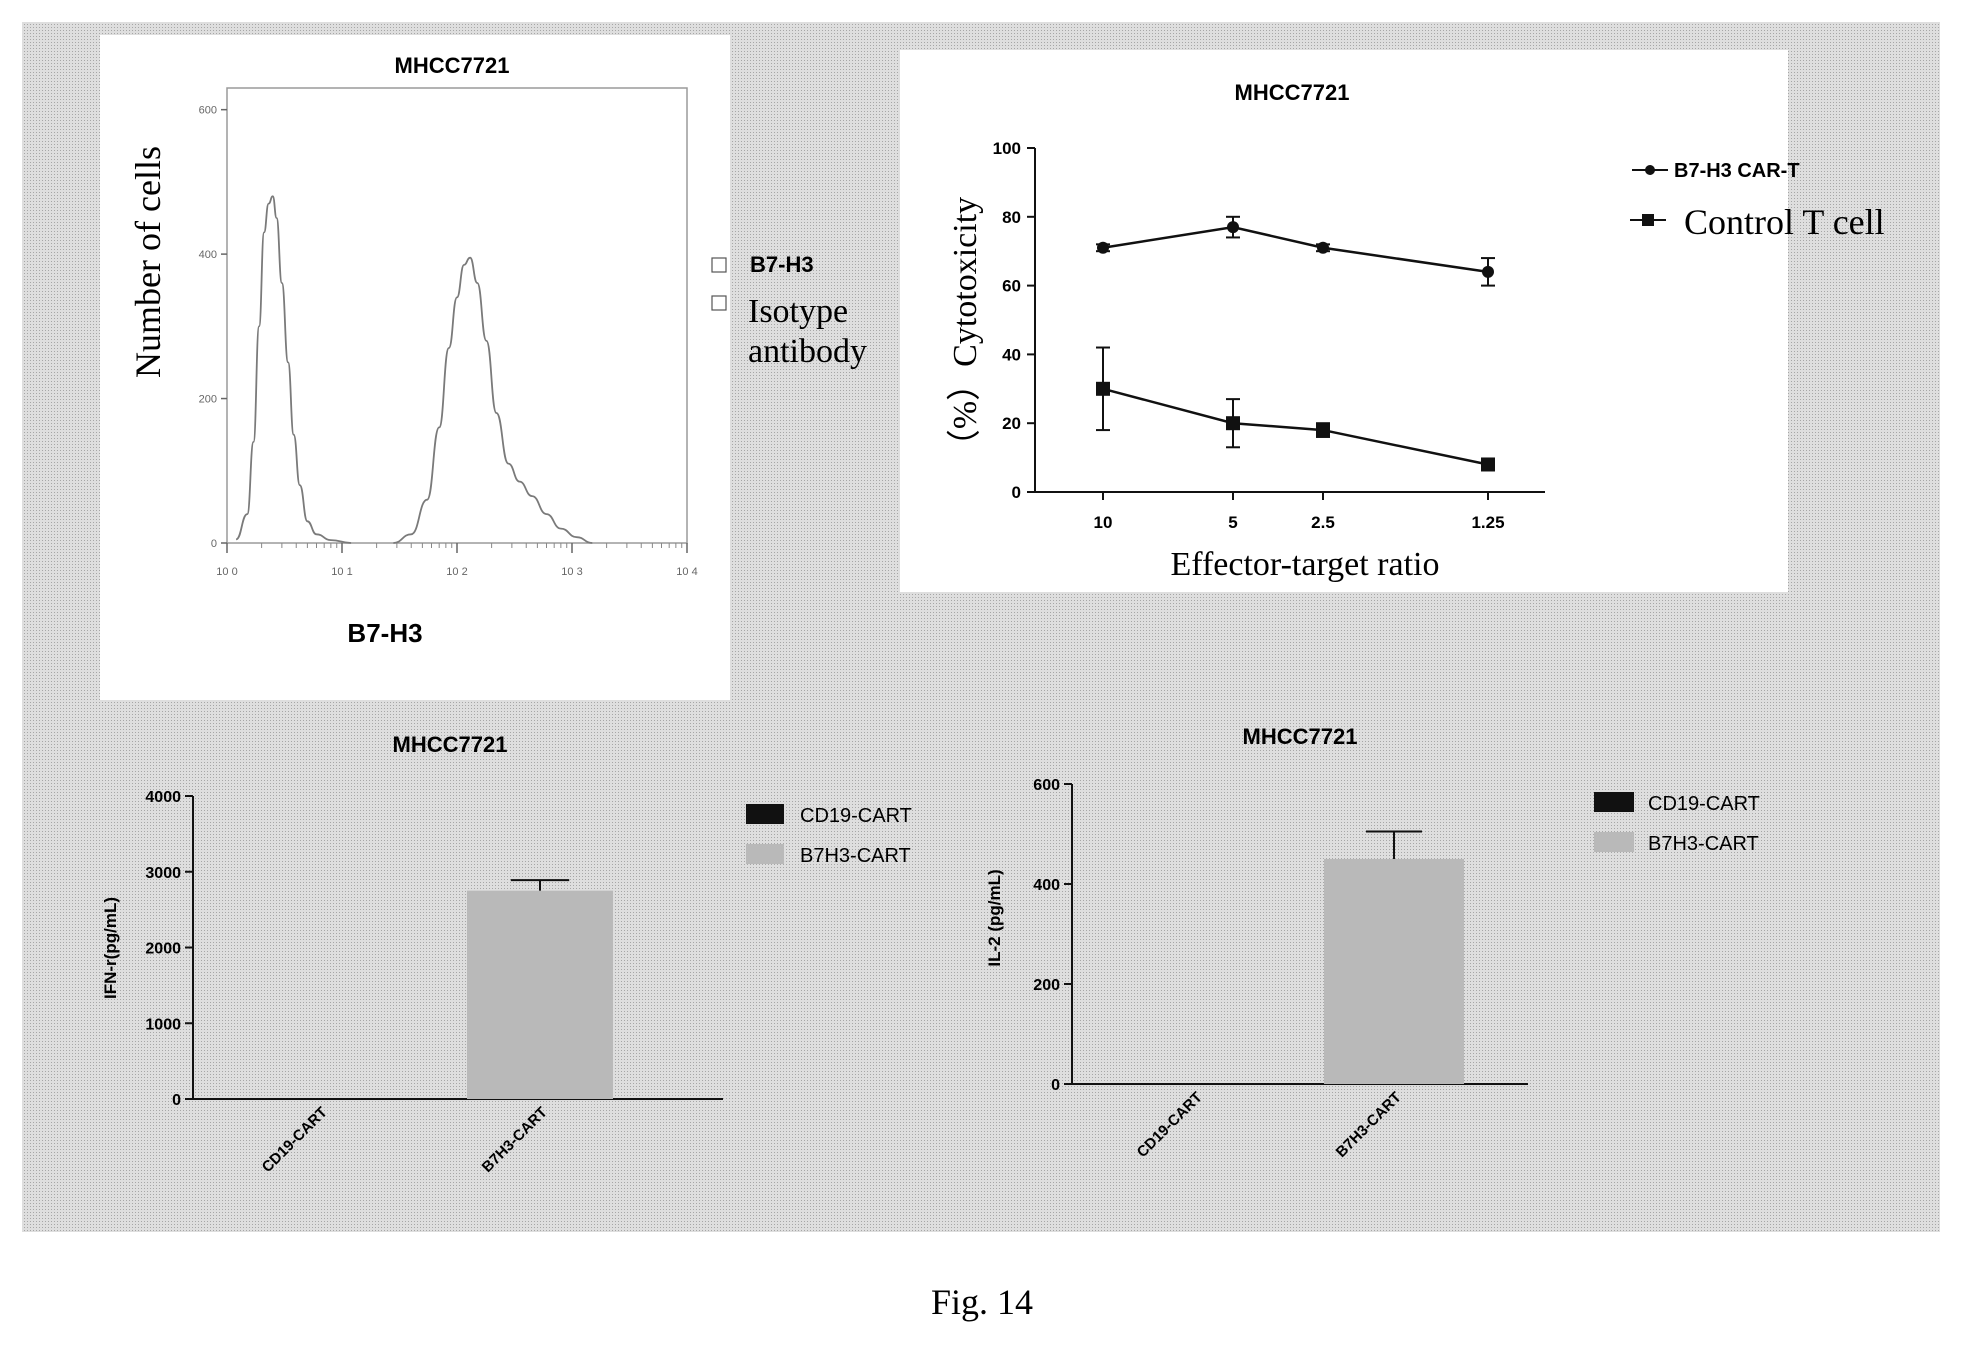 Image resolution: width=1964 pixels, height=1363 pixels. I want to click on cytotoxicity-x-label: Effector-target ratio, so click(1305, 564).